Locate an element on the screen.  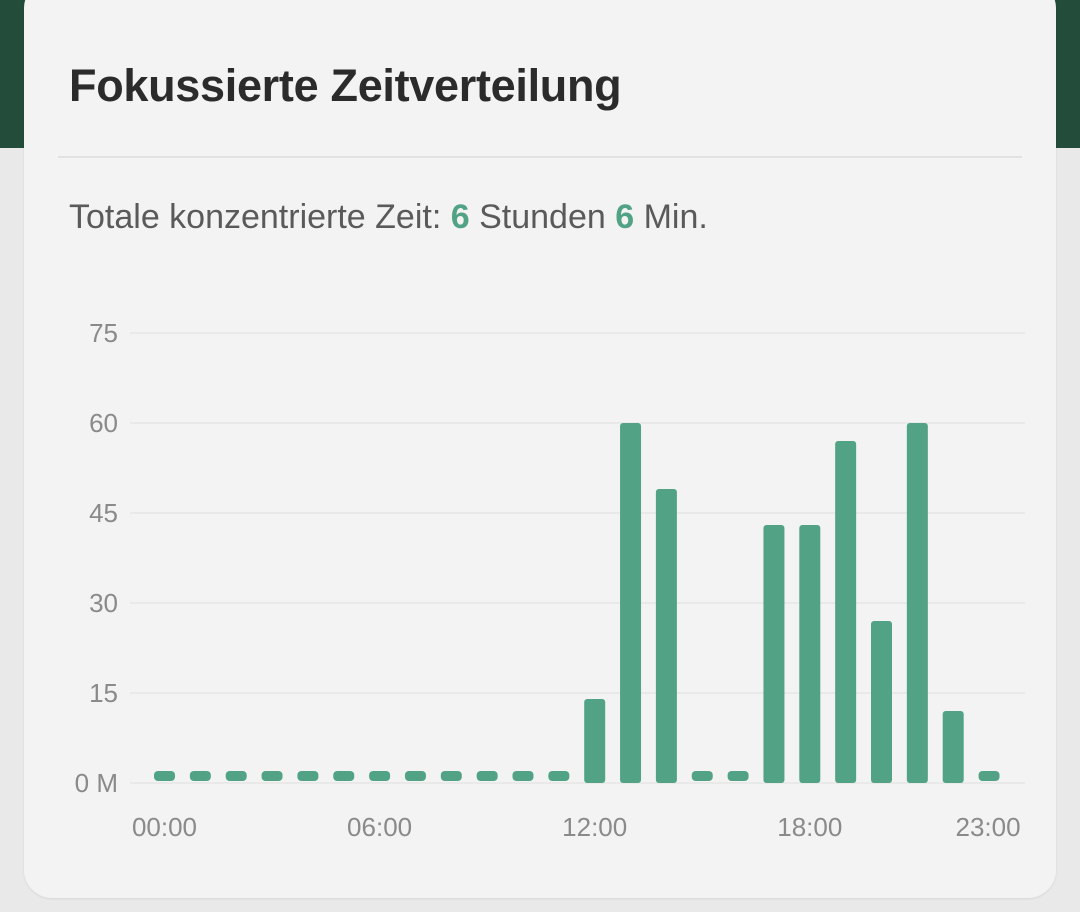
y-tick-label: 30 is located at coordinates (103, 603).